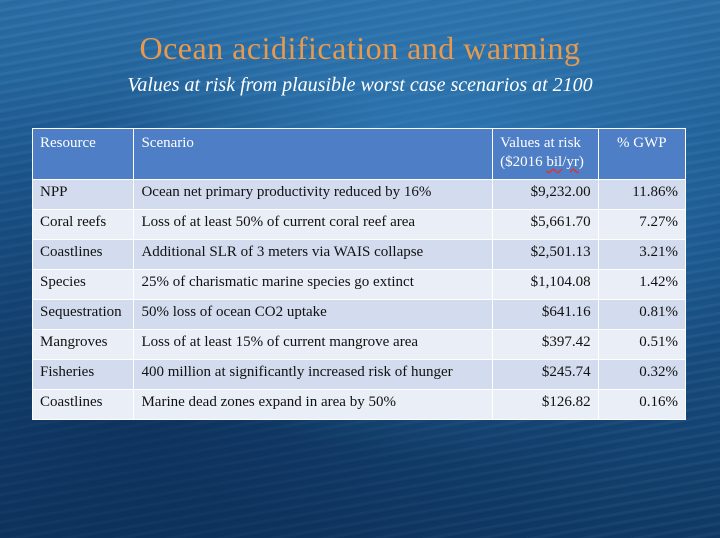 The height and width of the screenshot is (538, 720). What do you see at coordinates (545, 224) in the screenshot?
I see `cell-value: $5,661.70` at bounding box center [545, 224].